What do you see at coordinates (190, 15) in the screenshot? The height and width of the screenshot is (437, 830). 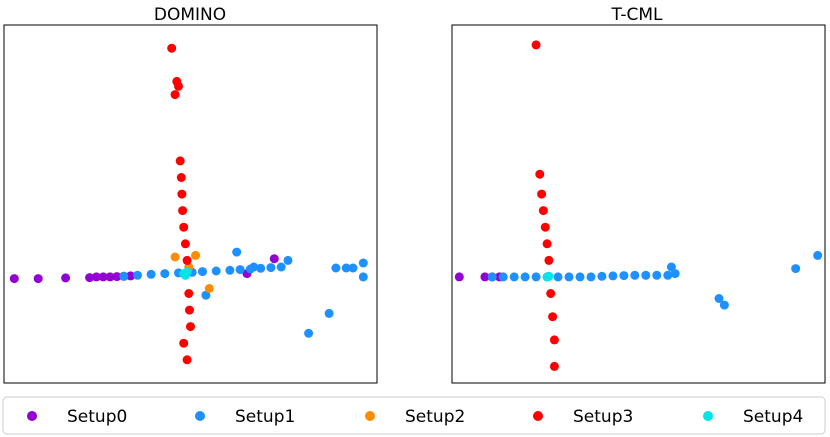 I see `panel-title-domino: DOMINO` at bounding box center [190, 15].